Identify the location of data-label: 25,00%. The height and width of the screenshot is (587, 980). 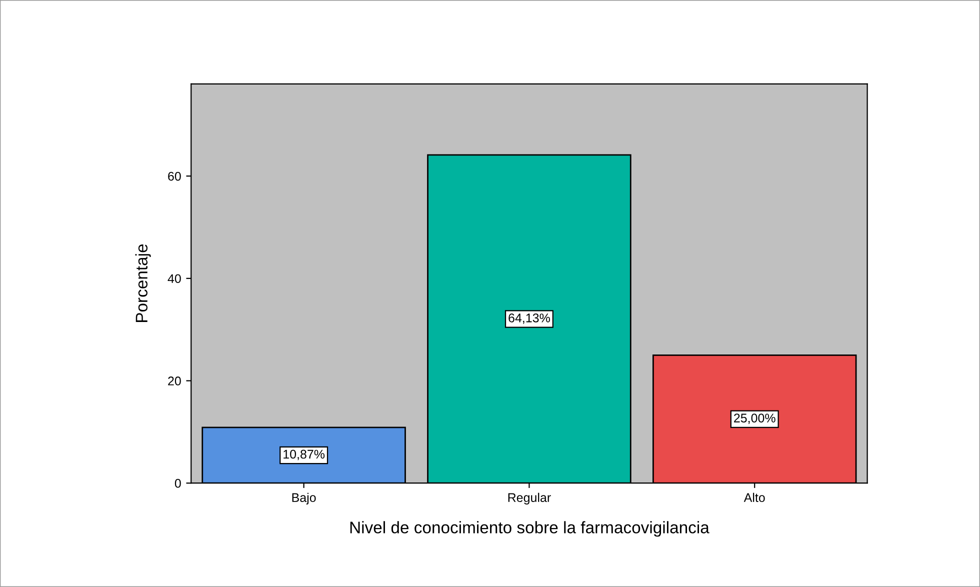
(755, 419).